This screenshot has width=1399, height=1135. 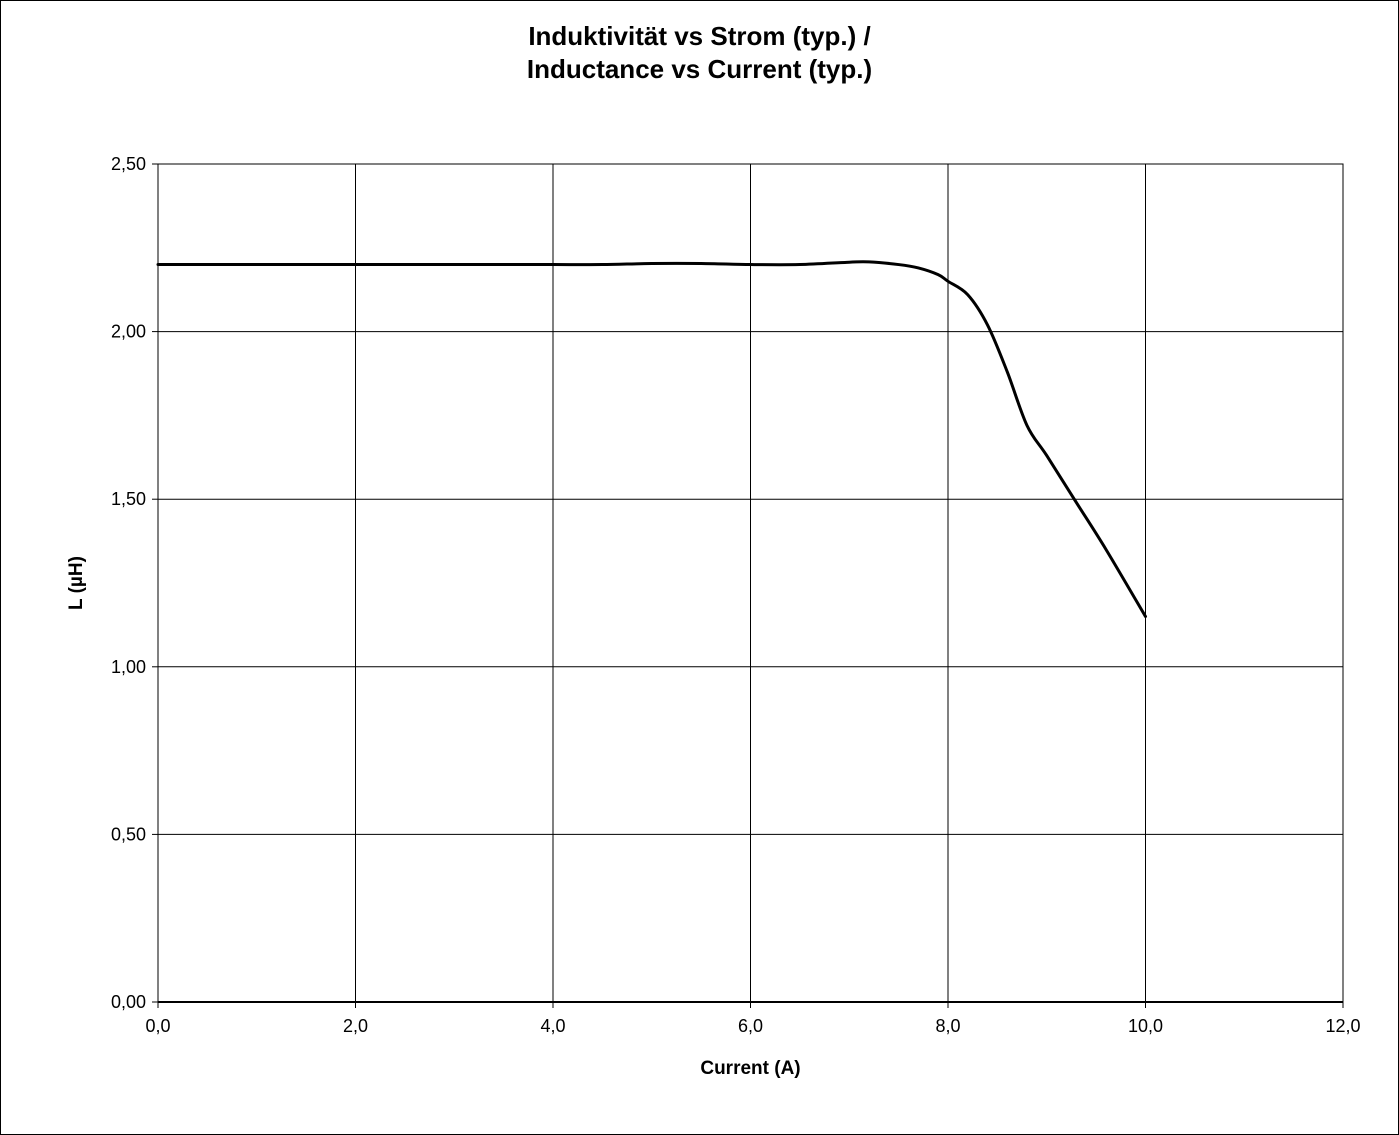 I want to click on y-tick-label: 0,50, so click(x=128, y=834).